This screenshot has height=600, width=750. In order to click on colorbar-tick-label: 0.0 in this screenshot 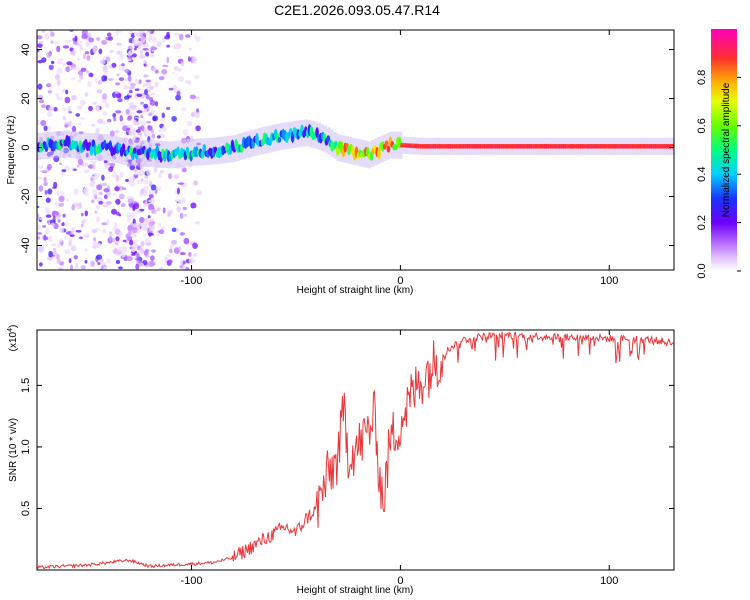, I will do `click(702, 270)`.